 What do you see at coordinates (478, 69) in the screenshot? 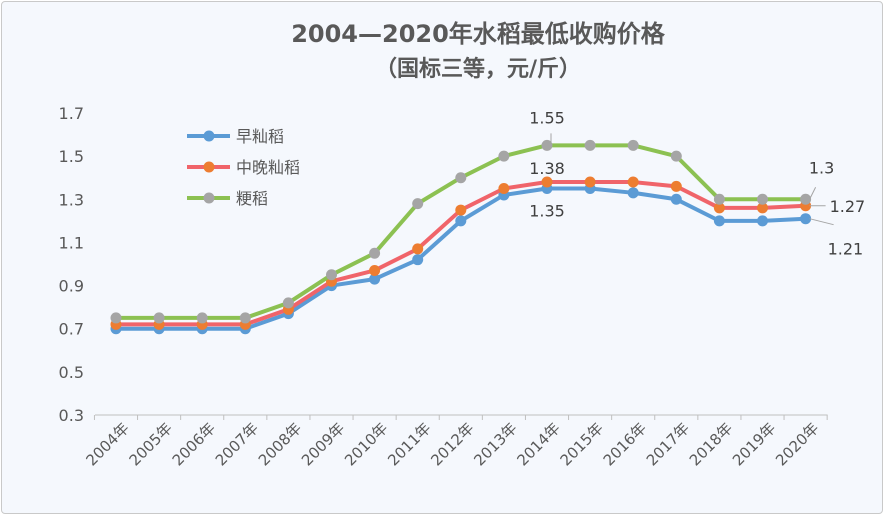
I see `chart-subtitle: （国标三等，元/斤）` at bounding box center [478, 69].